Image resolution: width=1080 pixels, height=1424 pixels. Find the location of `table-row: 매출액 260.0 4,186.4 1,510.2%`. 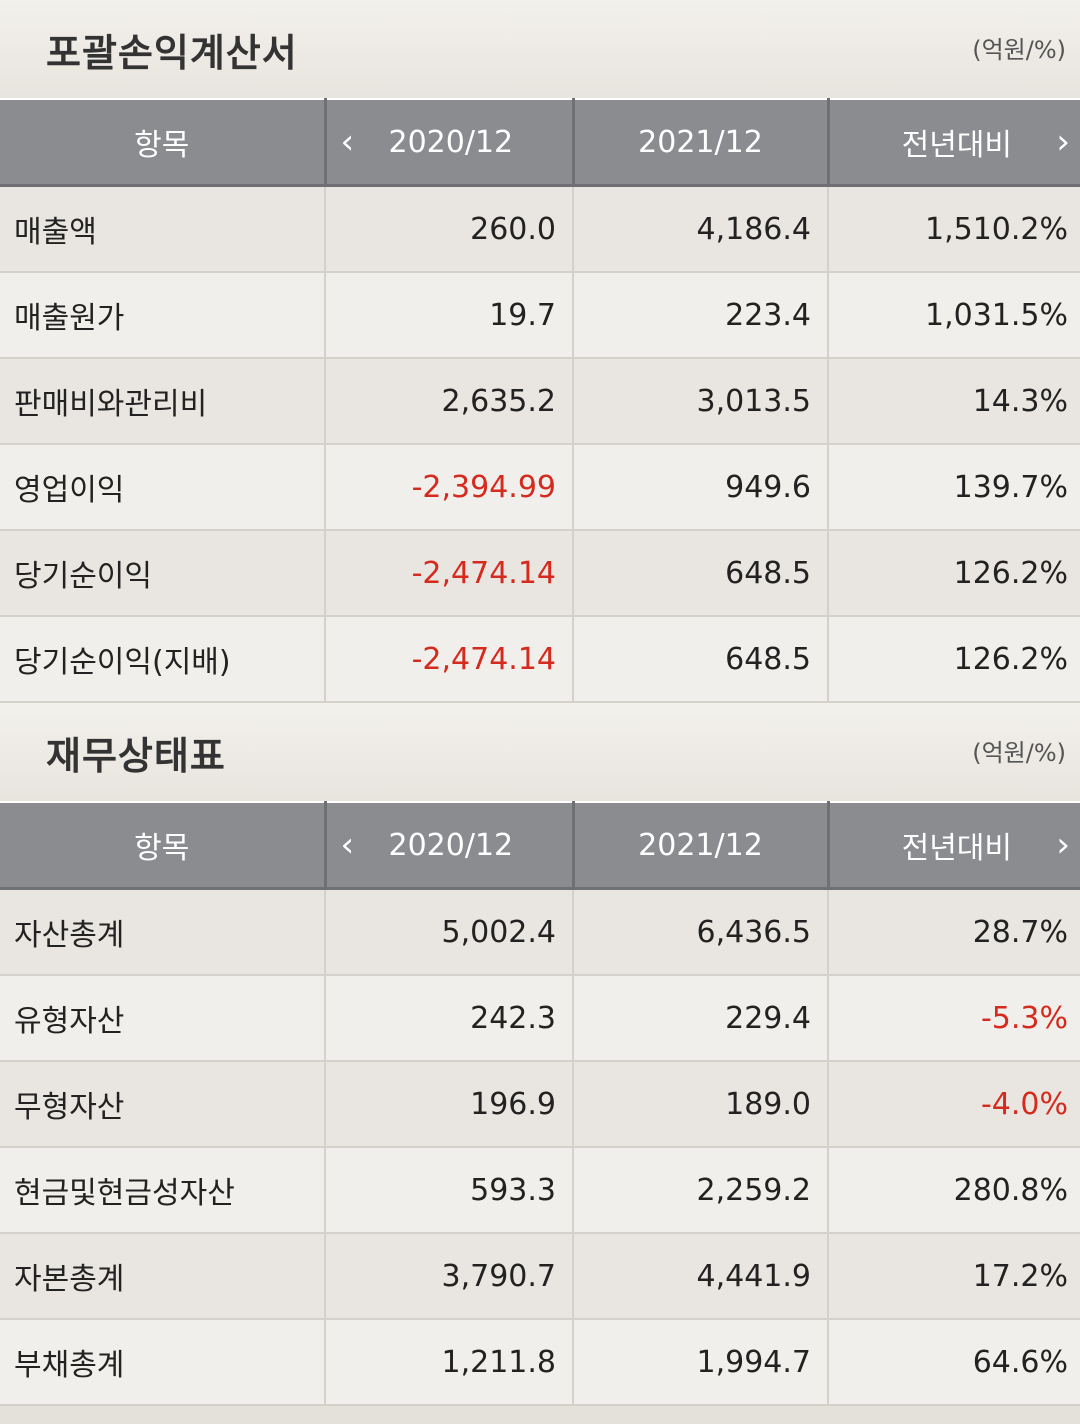

table-row: 매출액 260.0 4,186.4 1,510.2% is located at coordinates (540, 229).